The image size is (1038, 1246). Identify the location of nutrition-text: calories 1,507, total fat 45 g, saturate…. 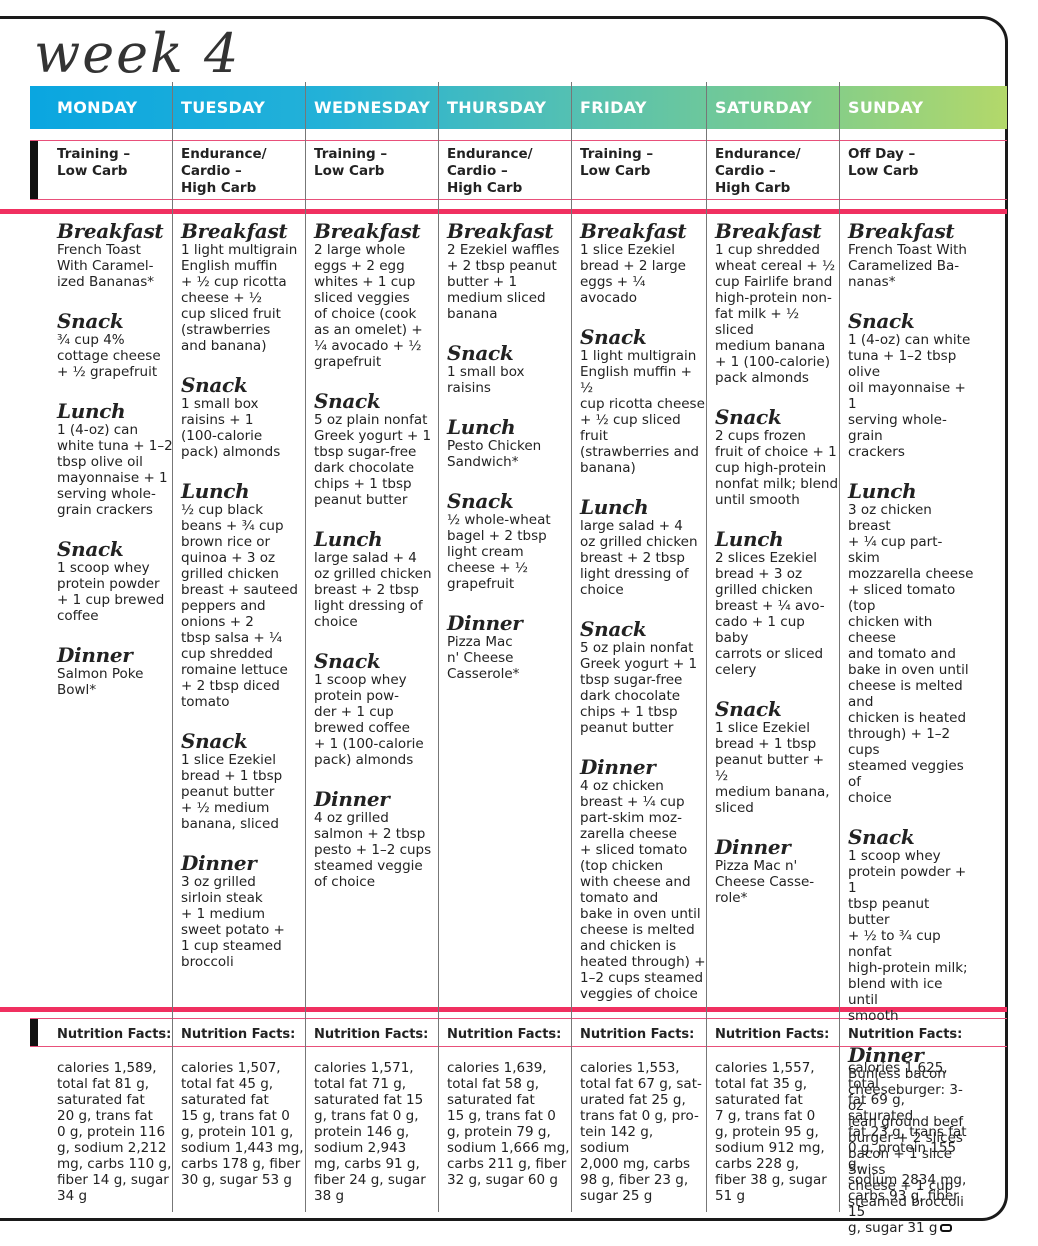
(242, 1124).